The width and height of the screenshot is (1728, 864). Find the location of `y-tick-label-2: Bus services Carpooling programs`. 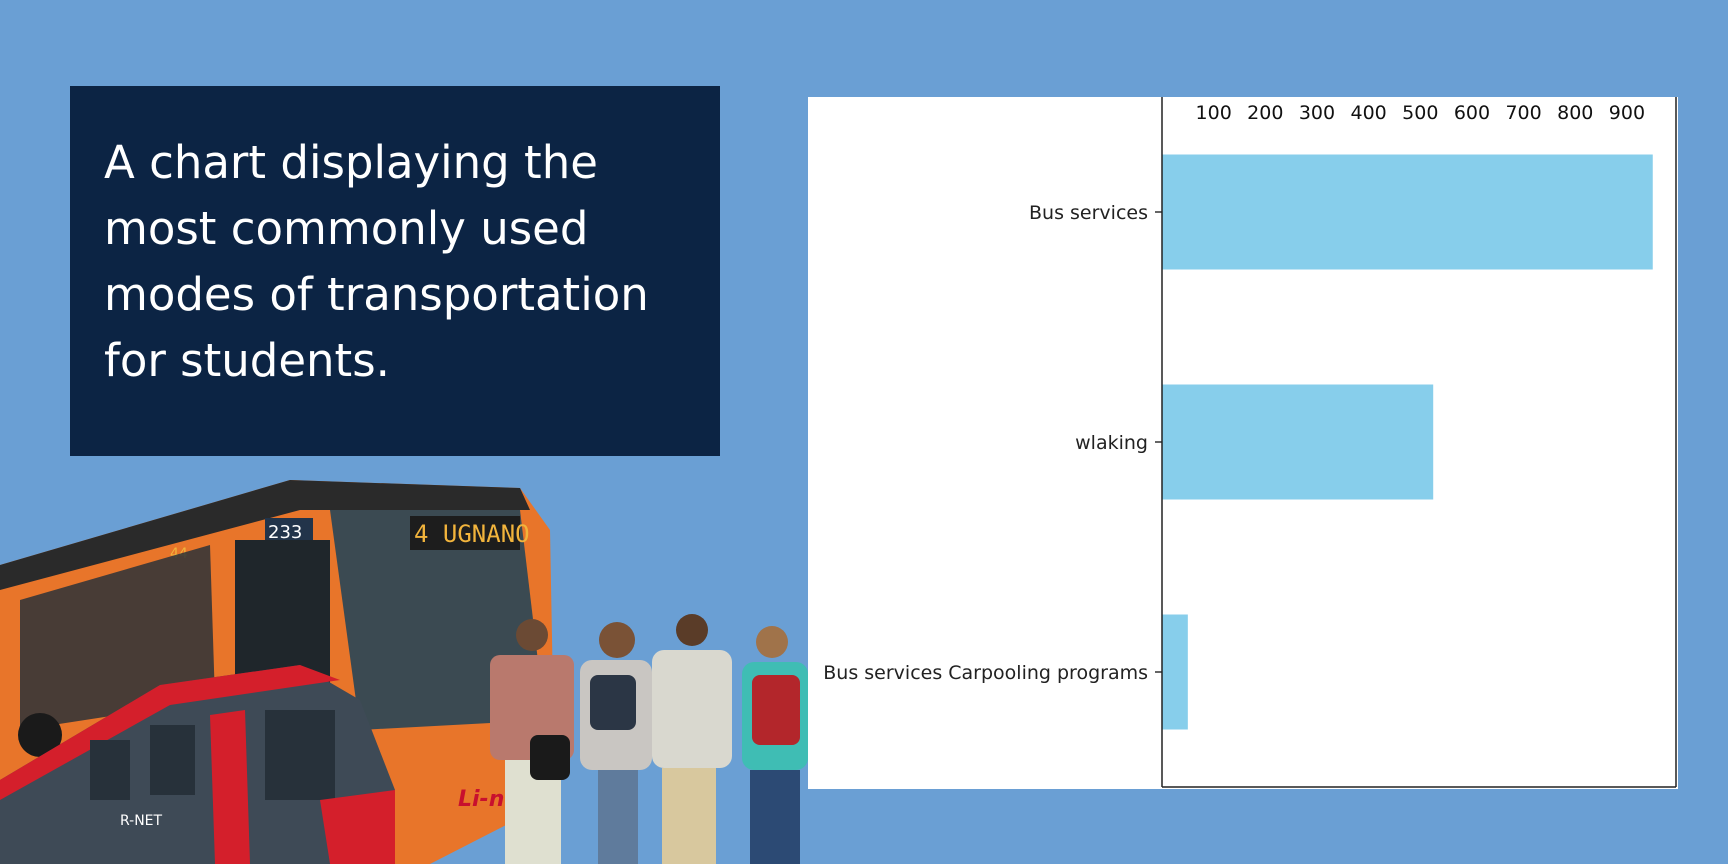

y-tick-label-2: Bus services Carpooling programs is located at coordinates (985, 673).